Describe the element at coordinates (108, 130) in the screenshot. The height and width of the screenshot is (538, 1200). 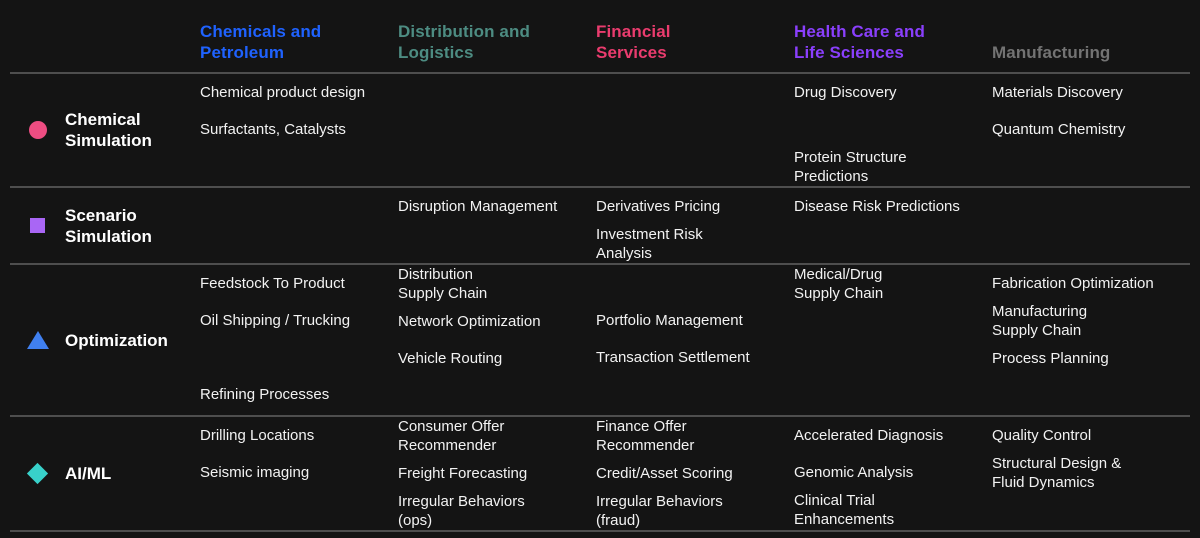
I see `row-category-label: Chemical Simulation` at that location.